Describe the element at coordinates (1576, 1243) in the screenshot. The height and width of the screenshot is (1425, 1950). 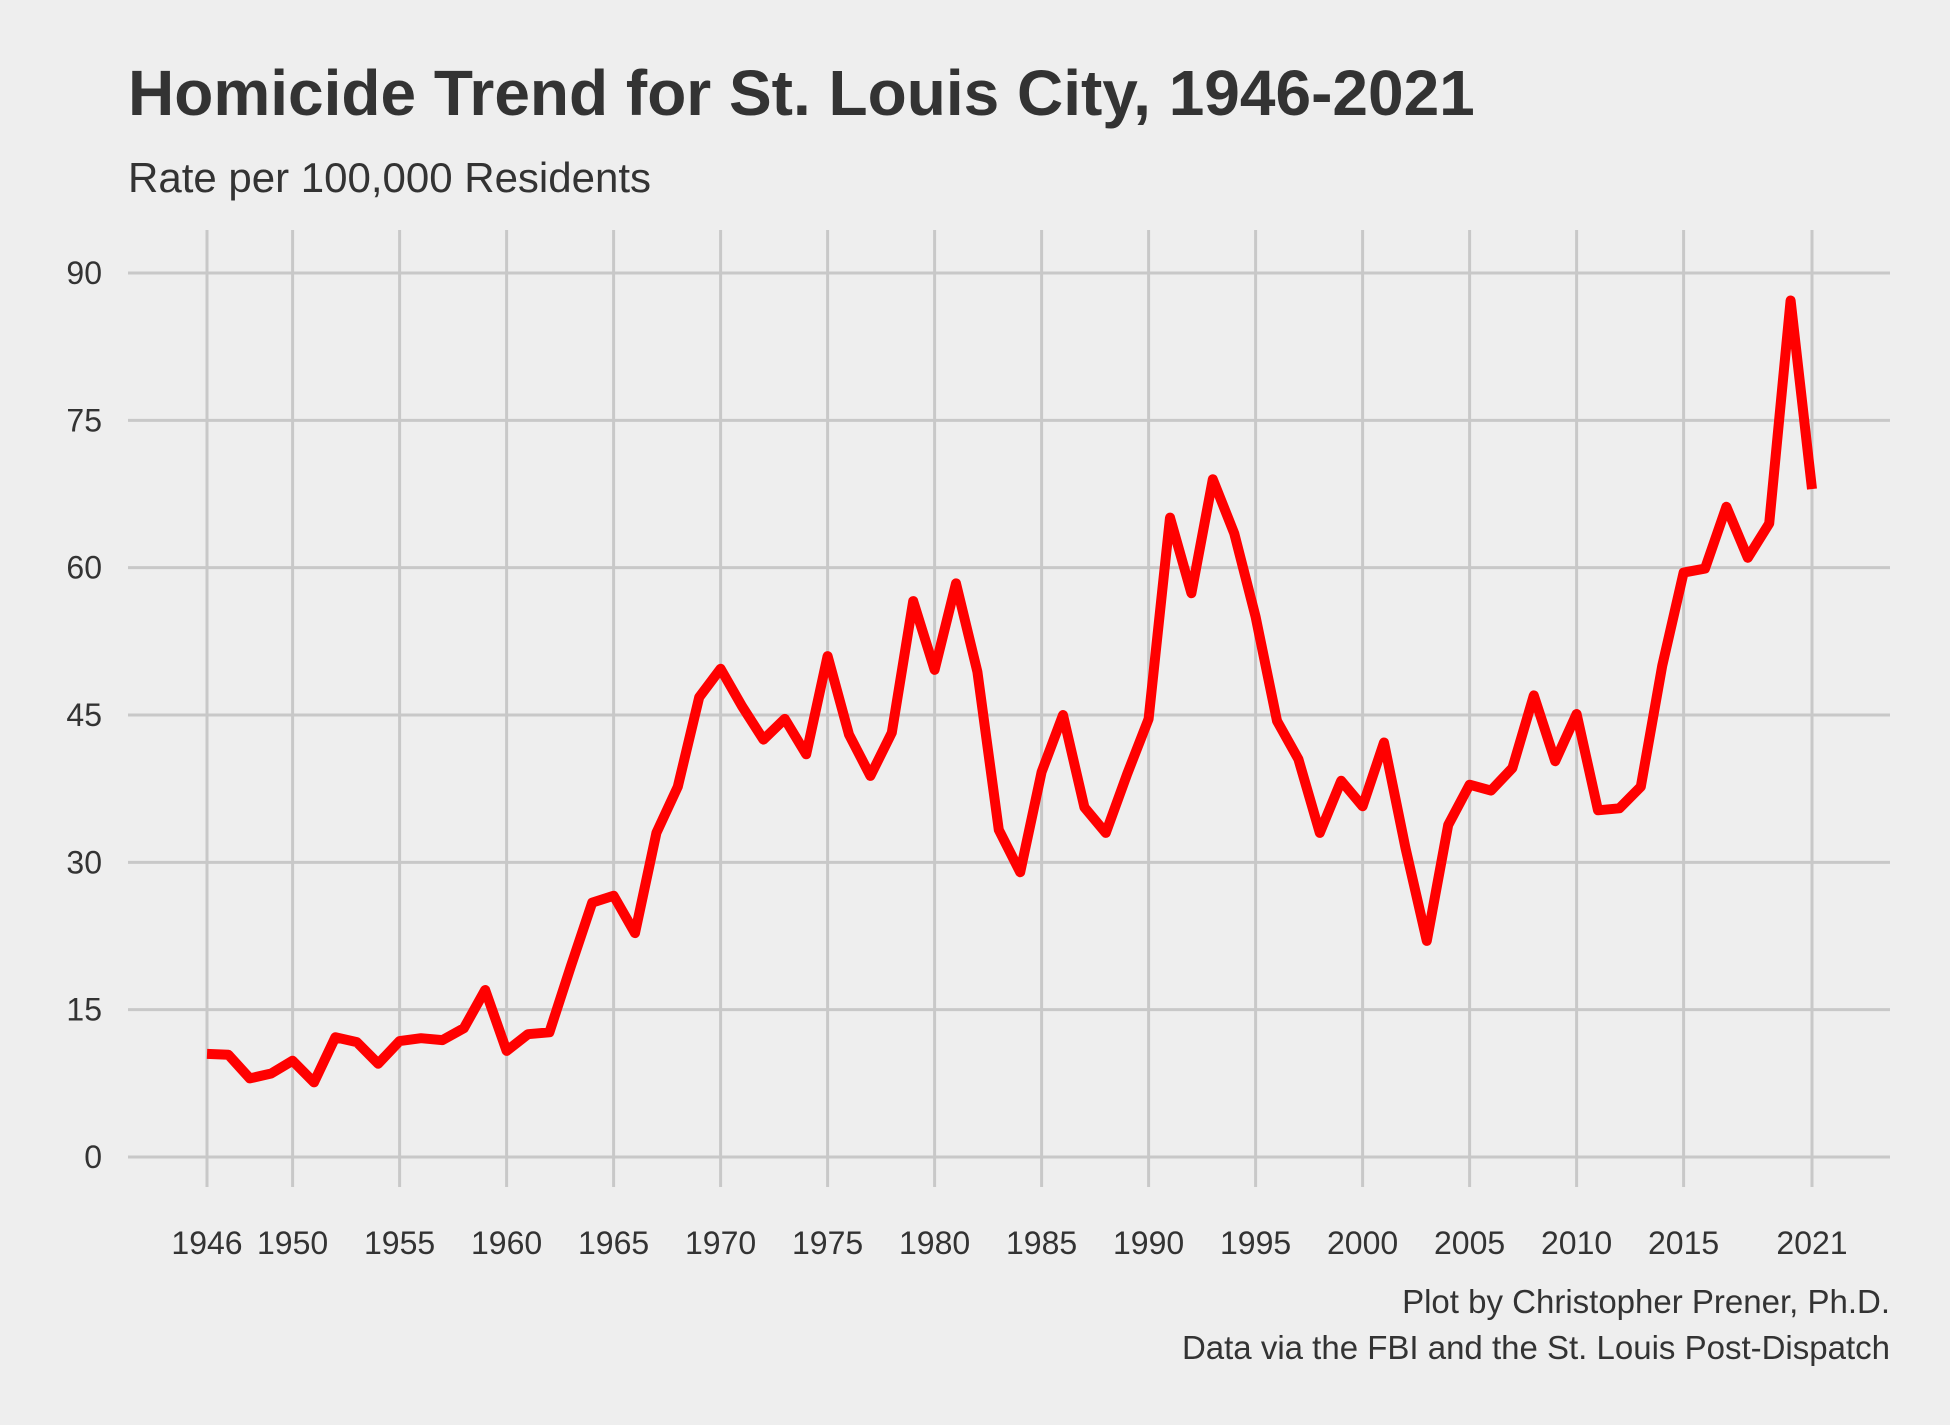
I see `x-tick-label: 2010` at that location.